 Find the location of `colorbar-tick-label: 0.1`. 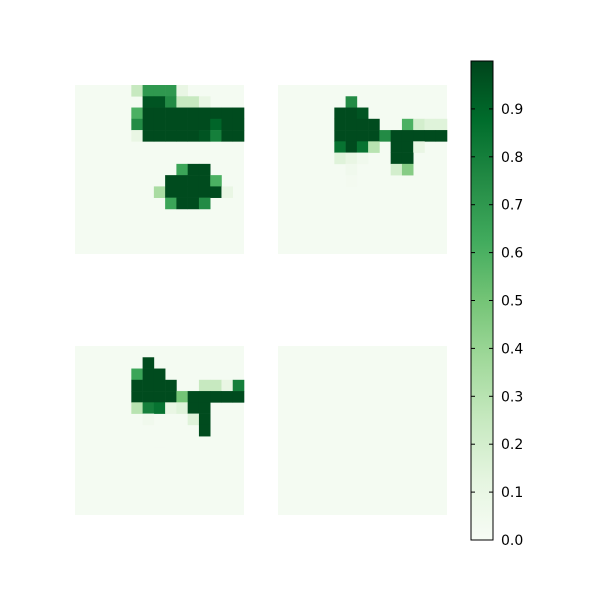

colorbar-tick-label: 0.1 is located at coordinates (512, 493).